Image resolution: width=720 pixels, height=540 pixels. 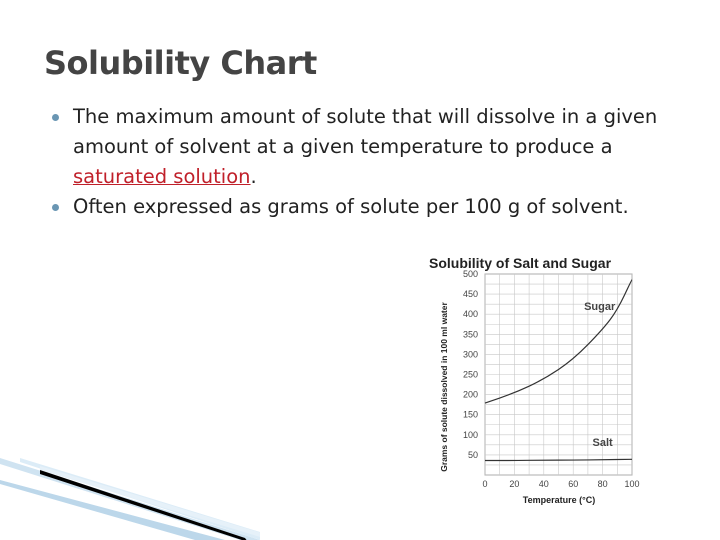 What do you see at coordinates (470, 415) in the screenshot?
I see `y-tick-label: 150` at bounding box center [470, 415].